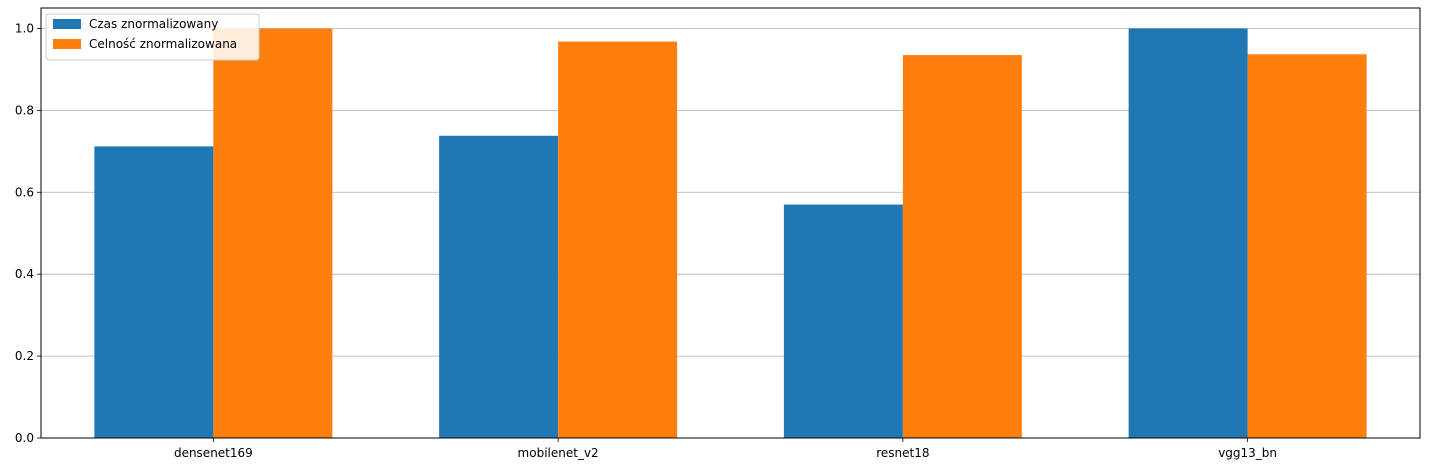  I want to click on x-tick-label: densenet169, so click(213, 453).